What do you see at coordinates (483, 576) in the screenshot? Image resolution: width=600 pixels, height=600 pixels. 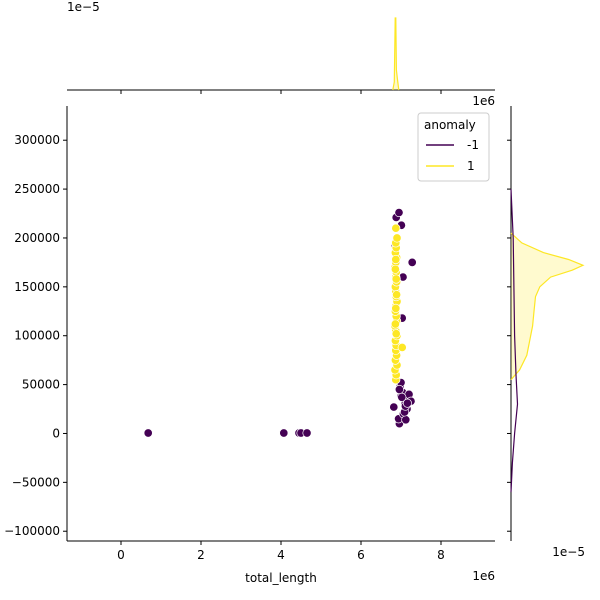 I see `x-offset-label: 1e6` at bounding box center [483, 576].